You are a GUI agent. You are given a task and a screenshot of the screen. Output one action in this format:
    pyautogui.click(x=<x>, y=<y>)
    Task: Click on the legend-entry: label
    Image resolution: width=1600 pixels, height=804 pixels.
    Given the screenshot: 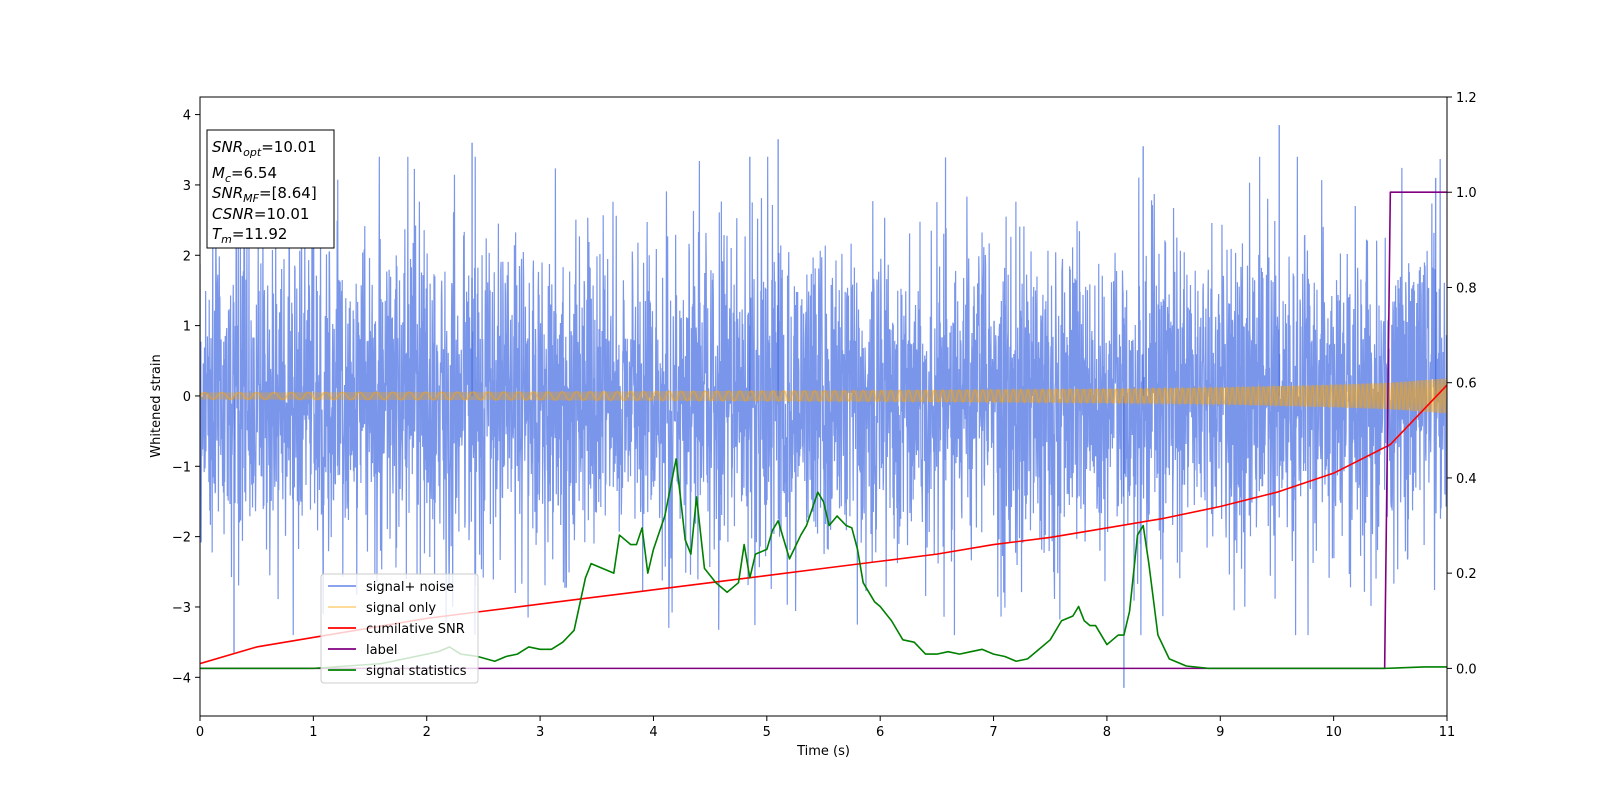 What is the action you would take?
    pyautogui.click(x=381, y=650)
    